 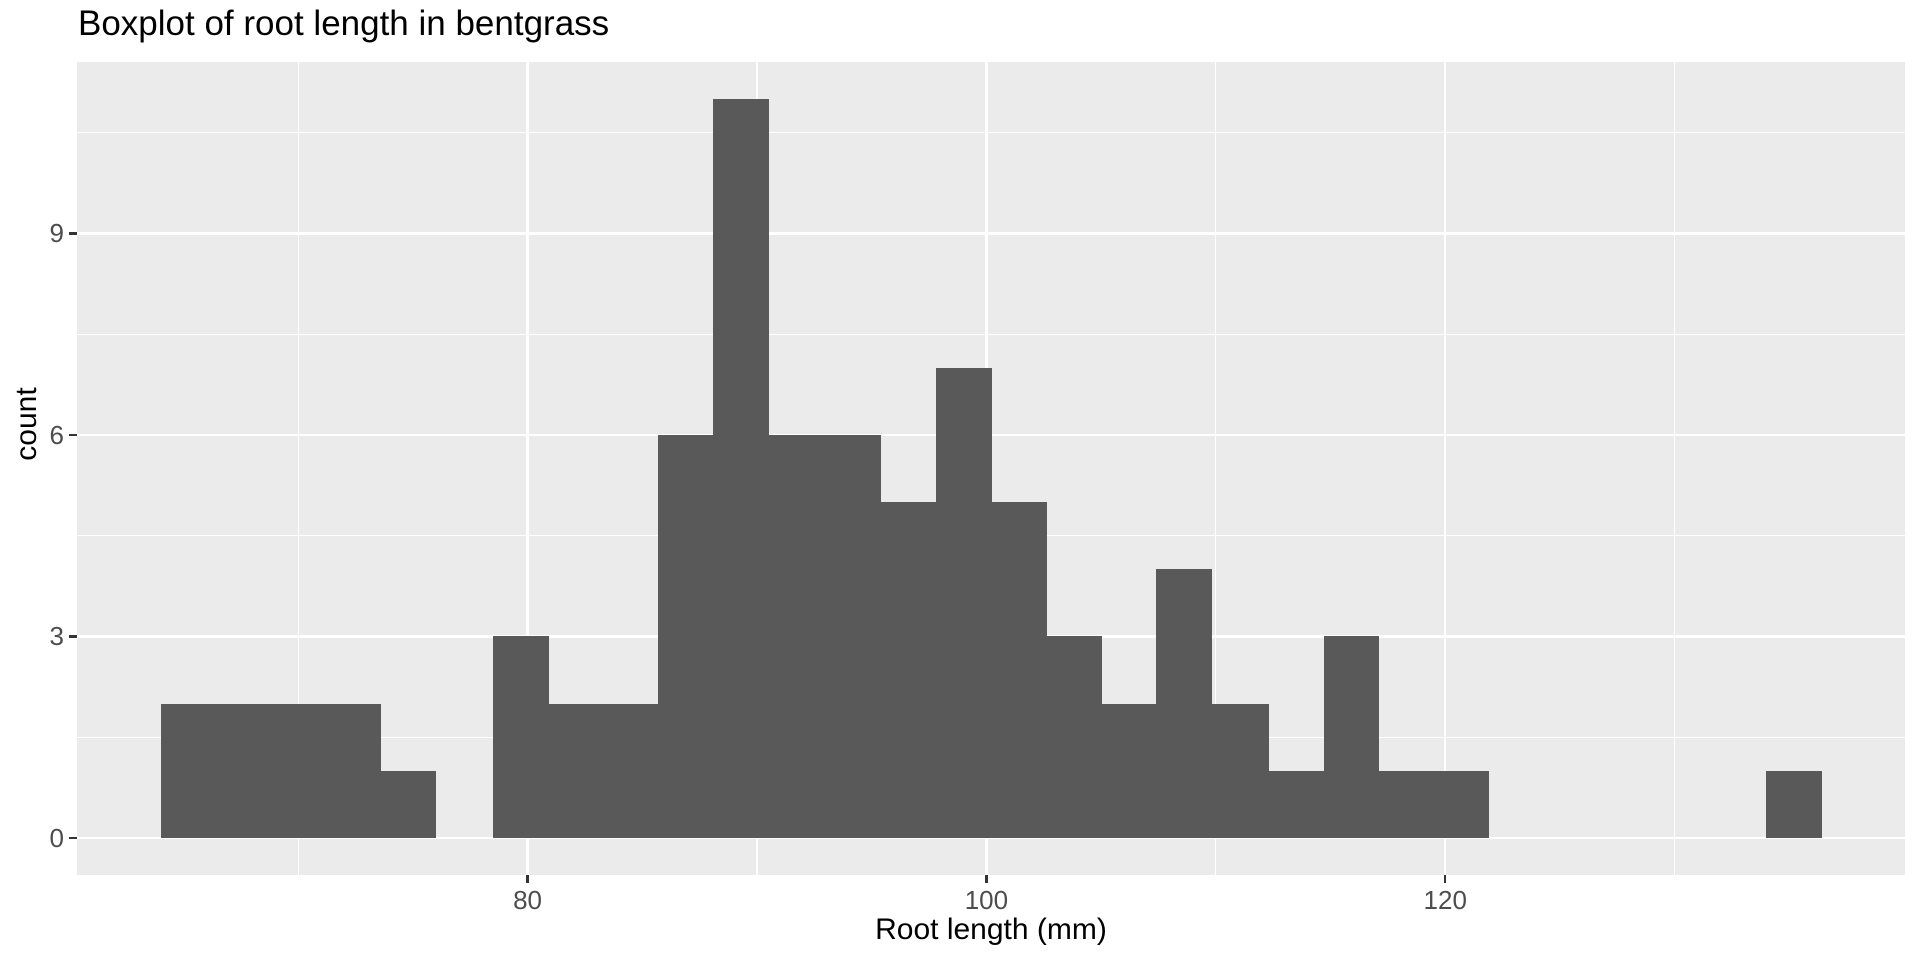 I want to click on x-axis-tick-label: 120, so click(x=1445, y=900).